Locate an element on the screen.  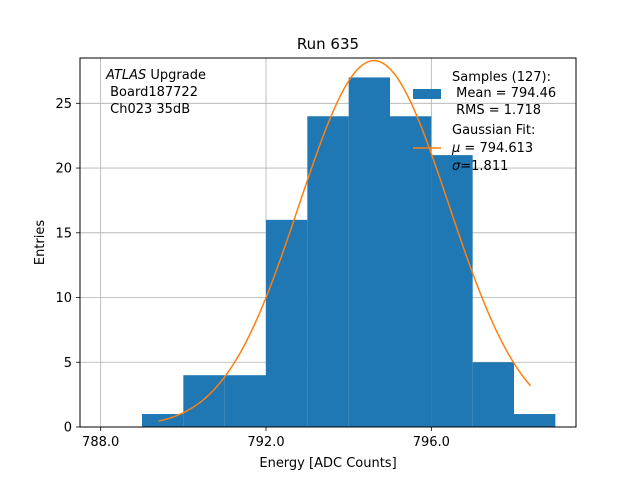
y-tick-label: 10 is located at coordinates (63, 298).